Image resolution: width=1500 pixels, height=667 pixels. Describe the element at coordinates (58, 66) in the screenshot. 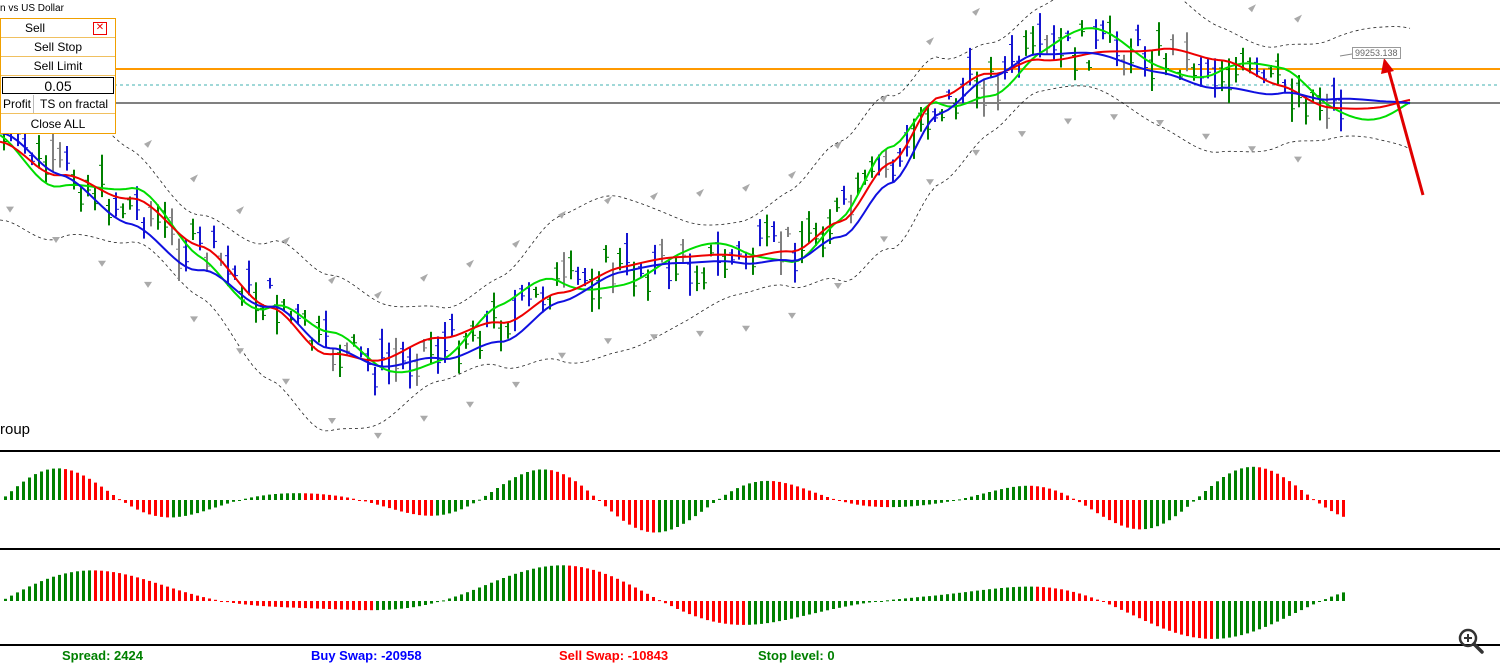

I see `sell-limit-button: Sell Limit` at that location.